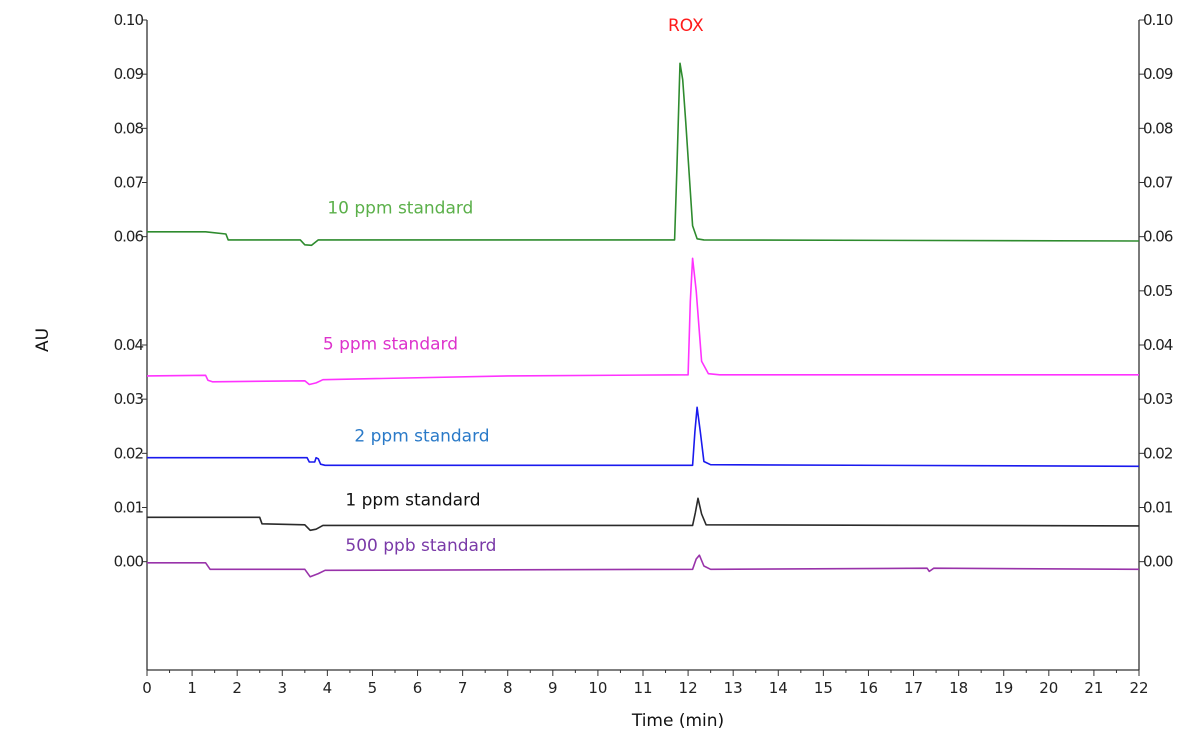 The width and height of the screenshot is (1182, 733). Describe the element at coordinates (1158, 237) in the screenshot. I see `right-y-tick-label: 0.06` at that location.